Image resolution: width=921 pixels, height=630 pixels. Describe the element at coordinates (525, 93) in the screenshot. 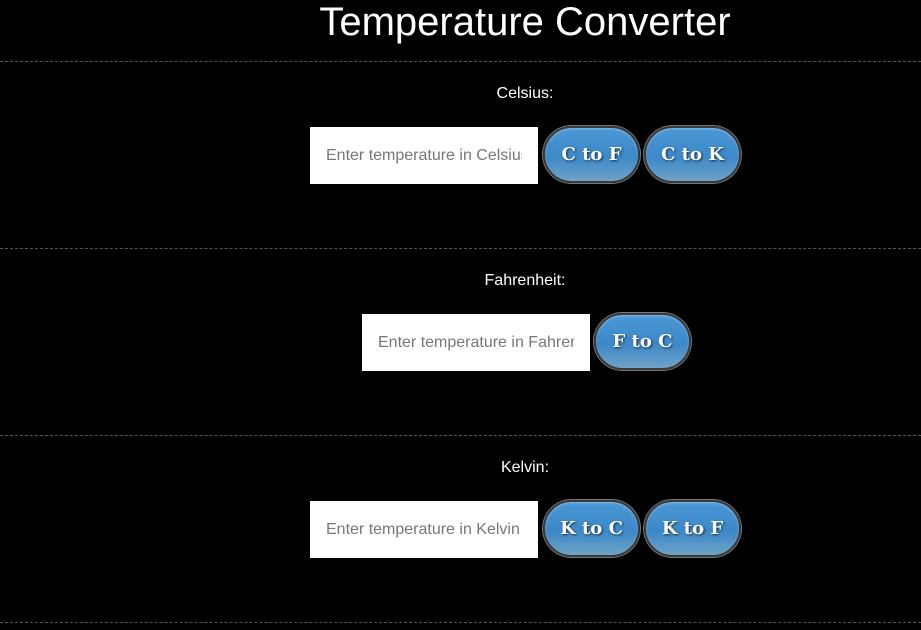

I see `celsius-label: Celsius:` at that location.